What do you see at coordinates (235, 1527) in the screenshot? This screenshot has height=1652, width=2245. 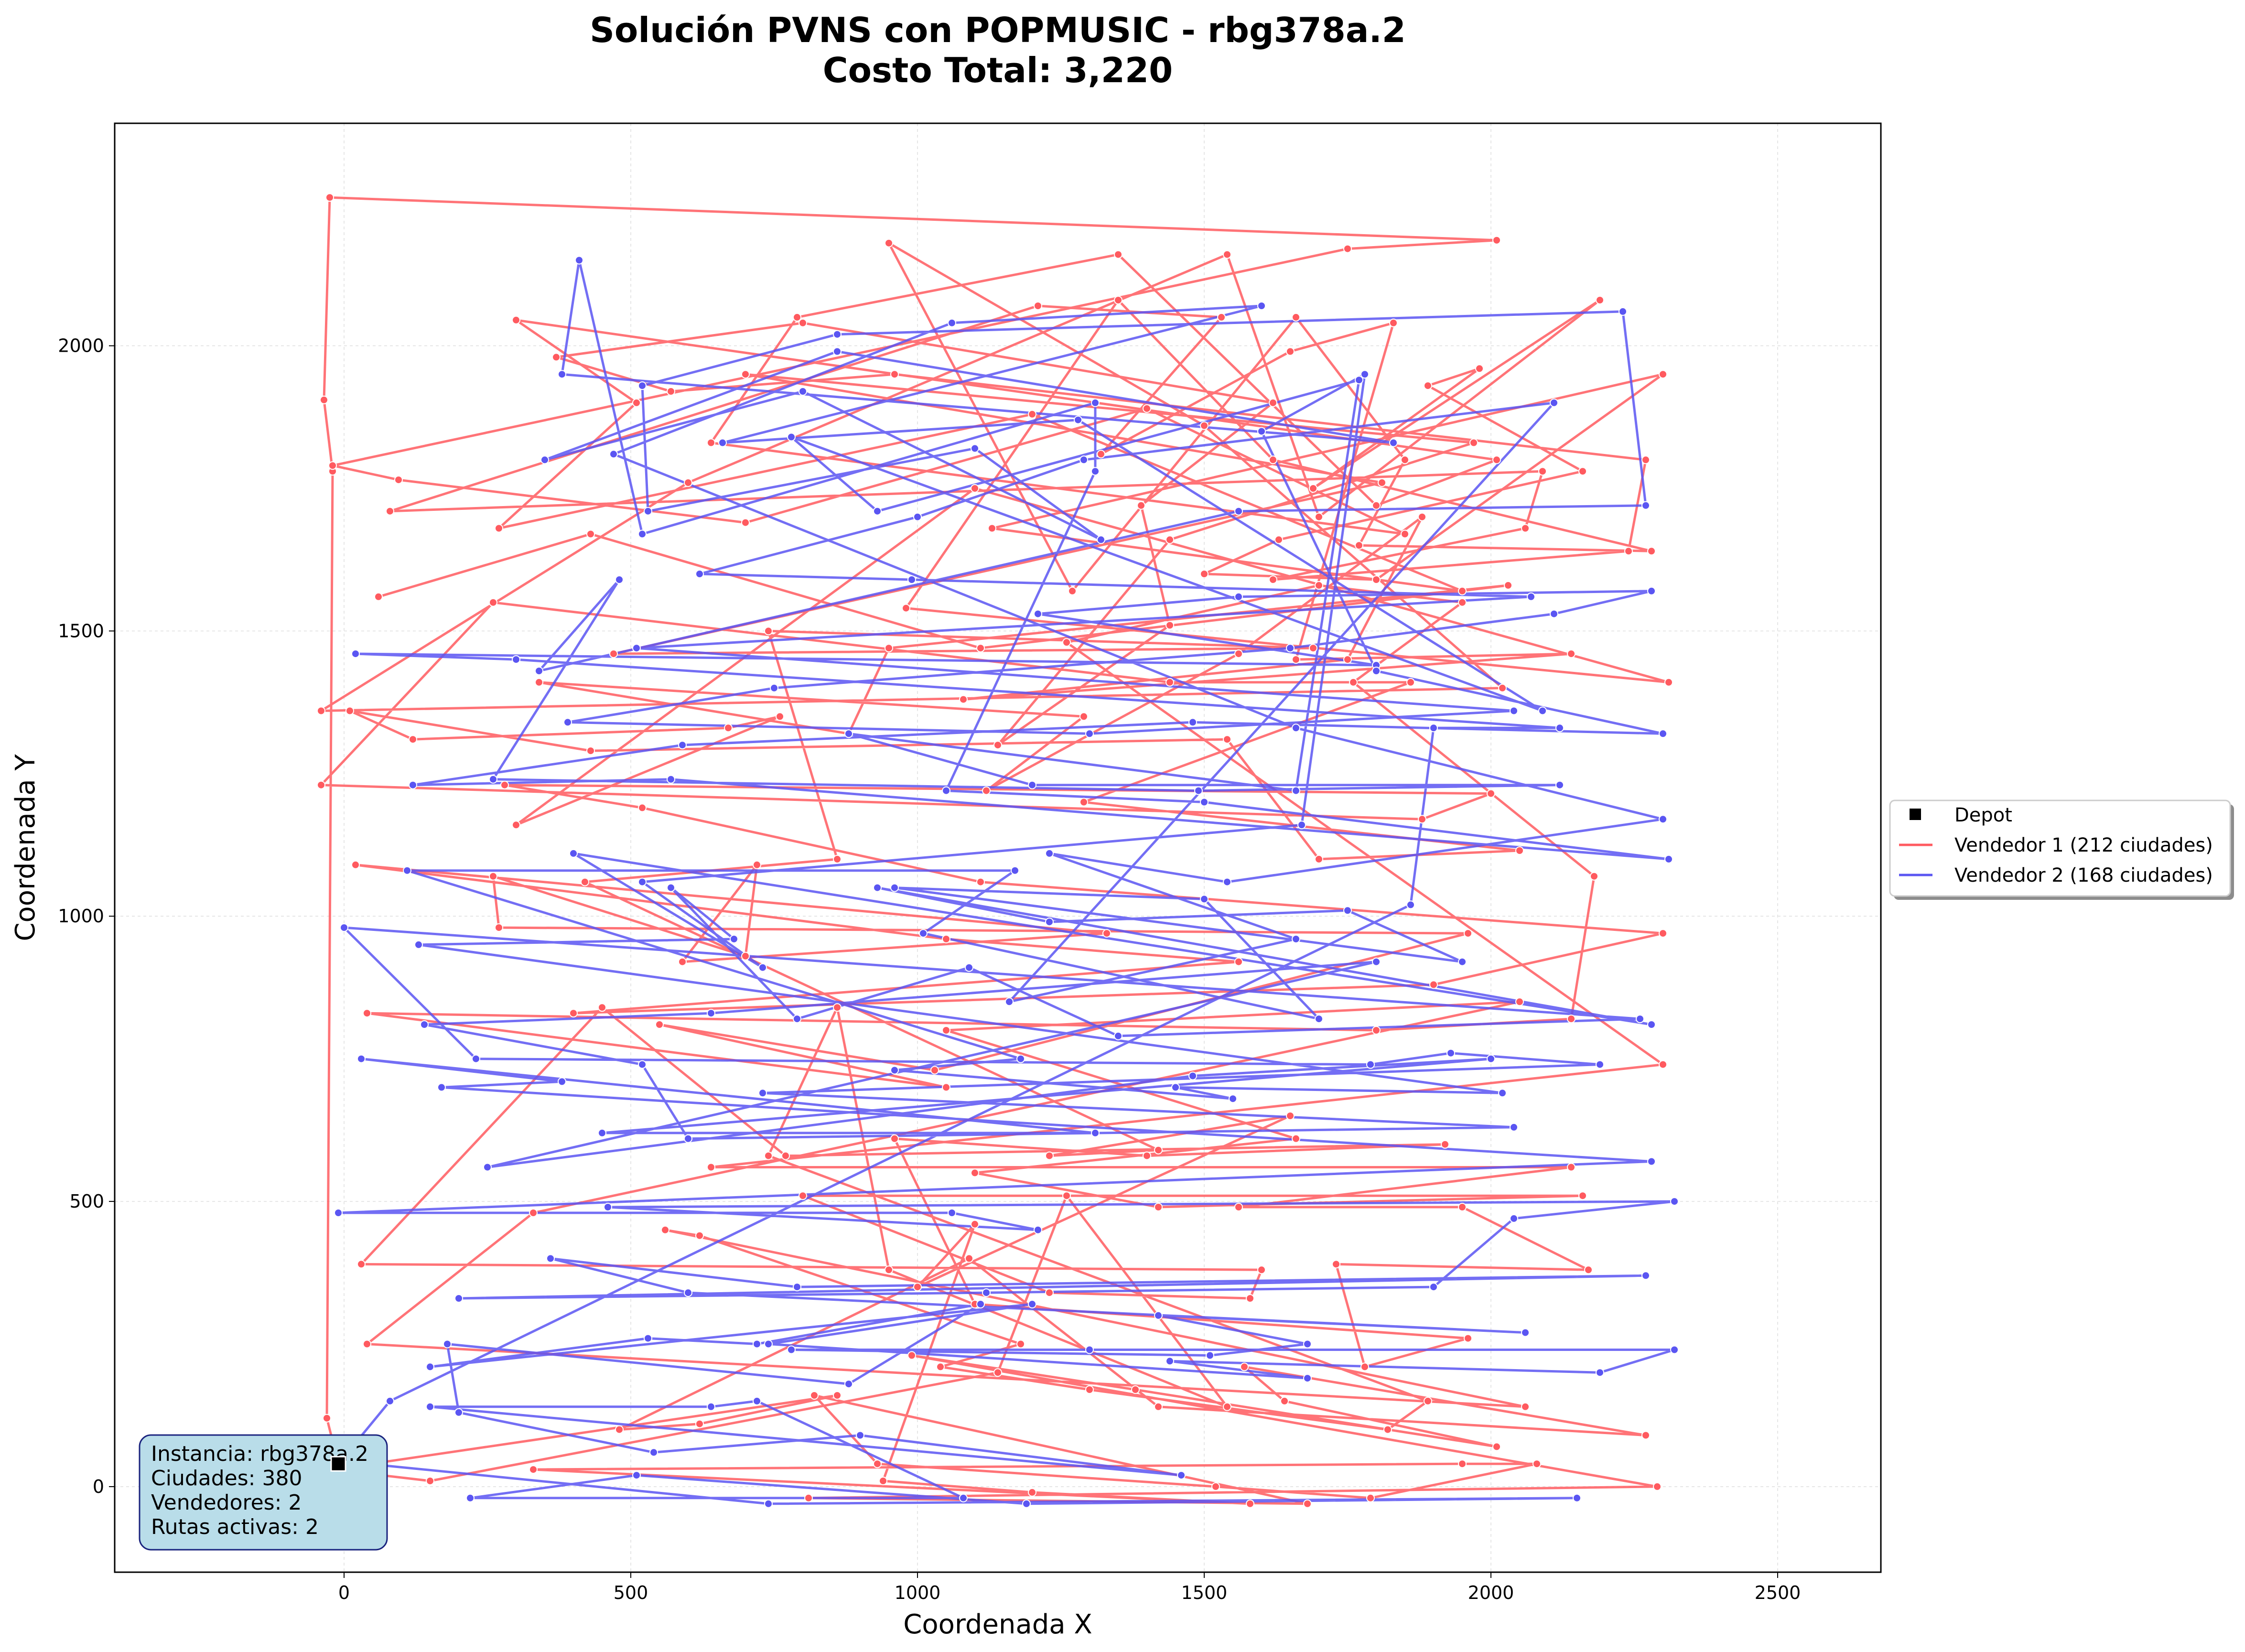 I see `info-active-routes: Rutas activas: 2` at bounding box center [235, 1527].